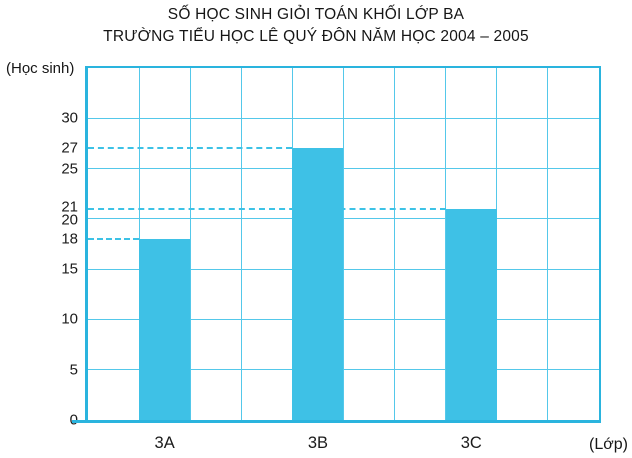 This screenshot has width=632, height=458. What do you see at coordinates (164, 443) in the screenshot?
I see `x-category-label-3A: 3A` at bounding box center [164, 443].